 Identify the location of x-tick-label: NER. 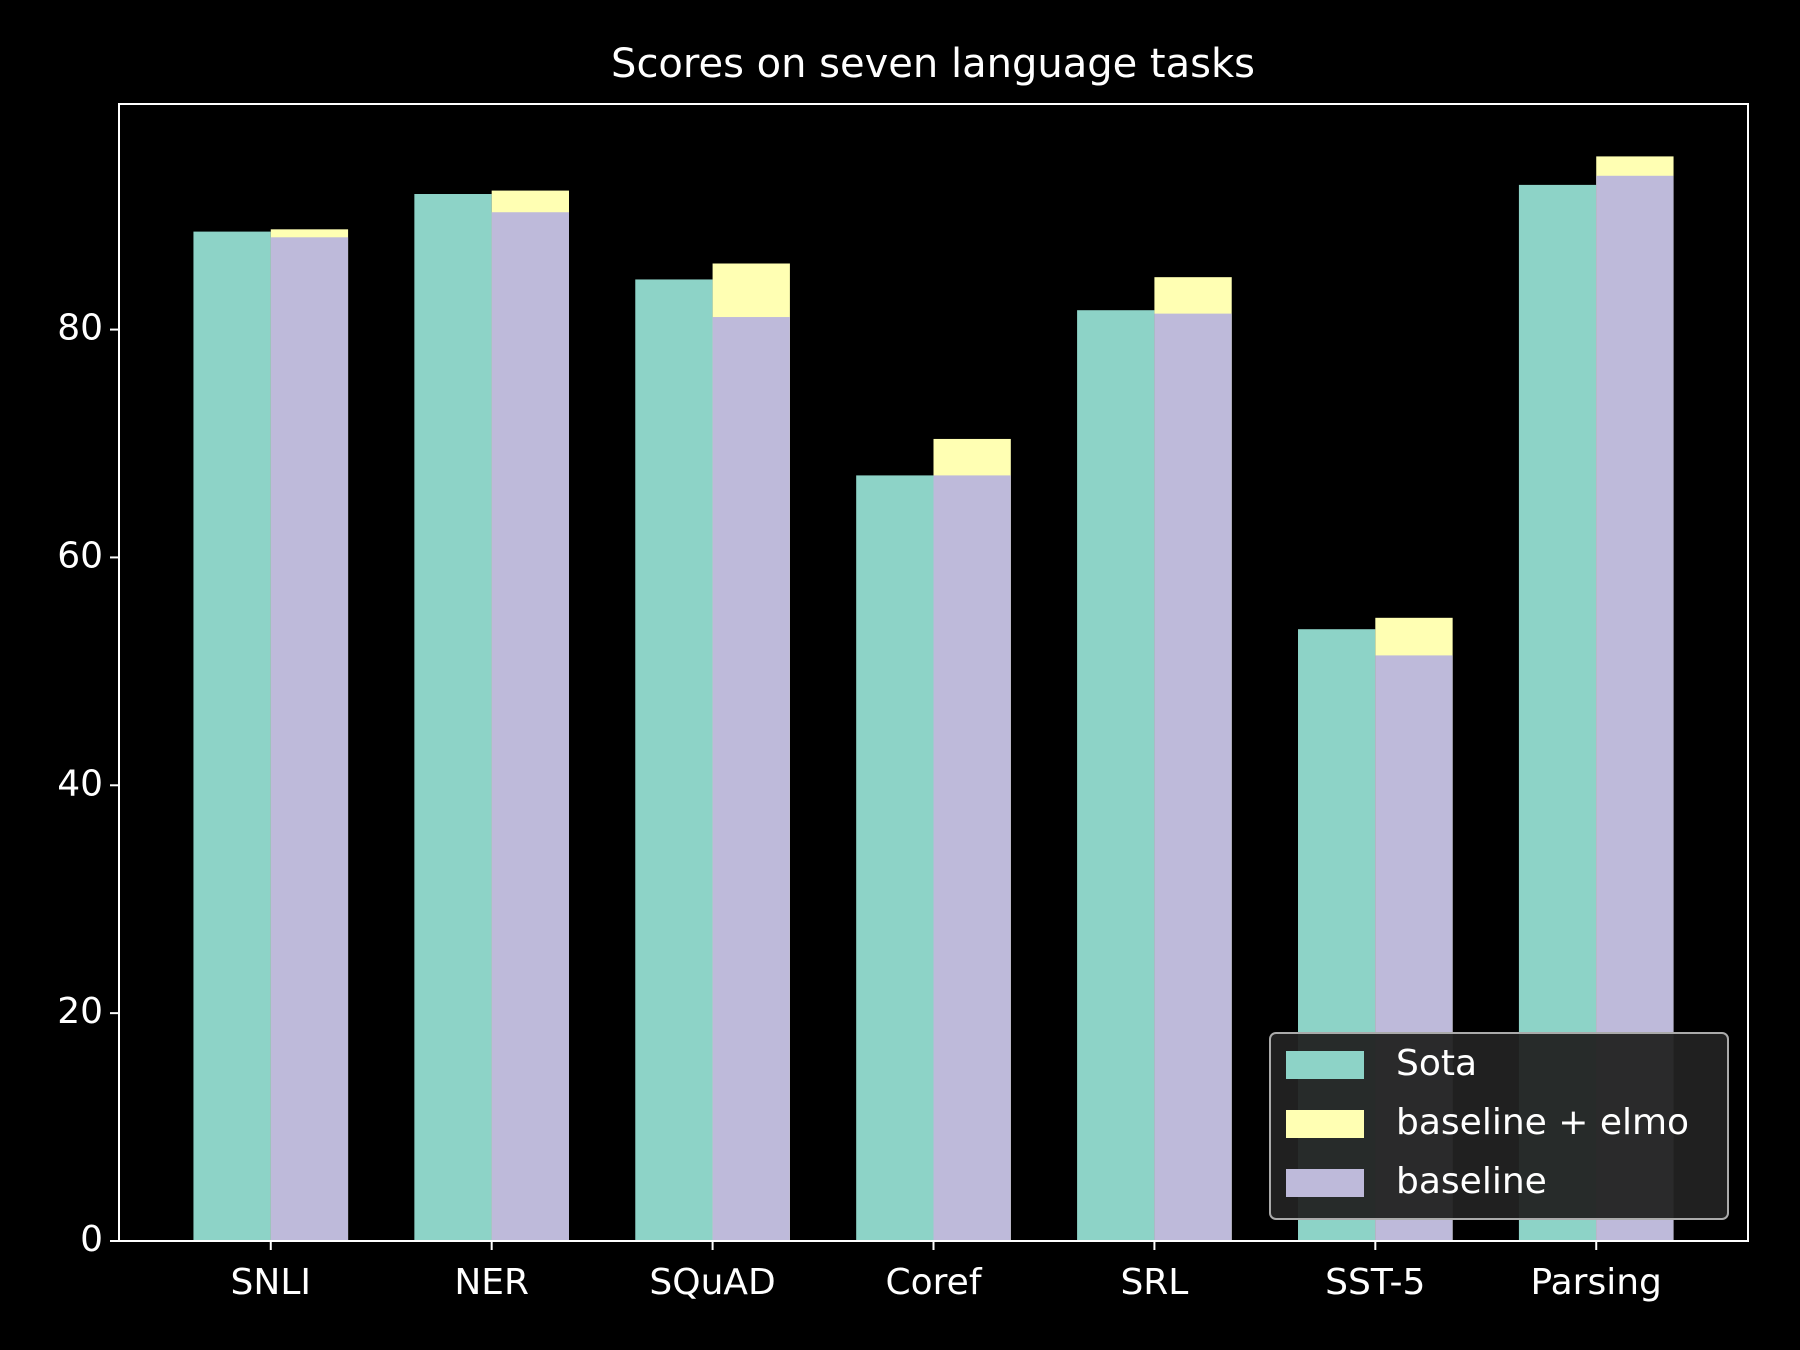
(491, 1282).